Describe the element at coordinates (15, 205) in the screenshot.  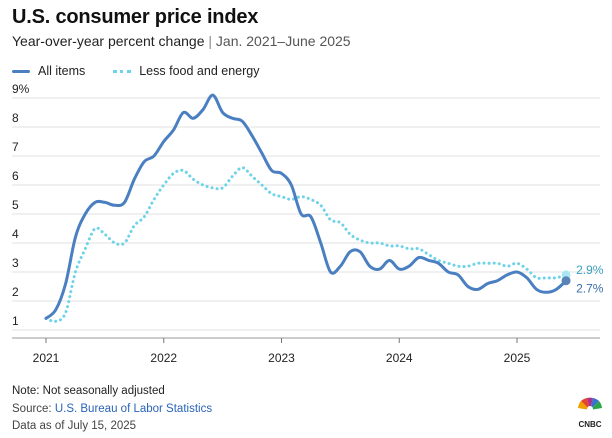
I see `y-tick-label-5: 5` at that location.